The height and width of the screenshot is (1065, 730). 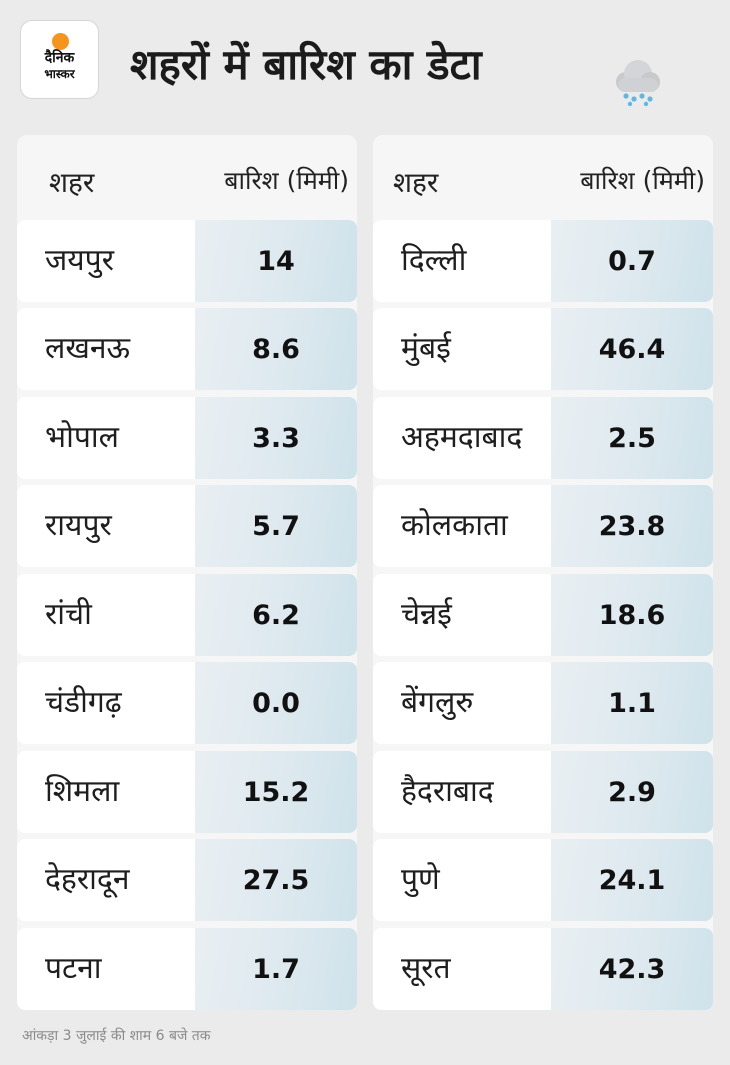 I want to click on header: दैनिक भास्कर शहरों में बारिश का डेटा, so click(x=365, y=65).